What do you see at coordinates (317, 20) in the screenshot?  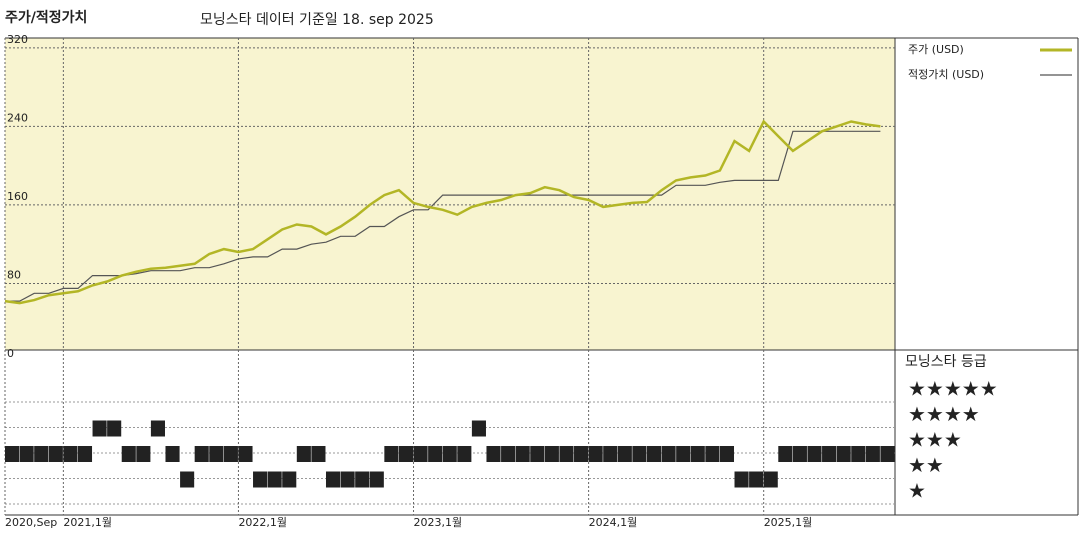 I see `chart-subtitle: 모닝스타 데이터 기준일 18. sep 2025` at bounding box center [317, 20].